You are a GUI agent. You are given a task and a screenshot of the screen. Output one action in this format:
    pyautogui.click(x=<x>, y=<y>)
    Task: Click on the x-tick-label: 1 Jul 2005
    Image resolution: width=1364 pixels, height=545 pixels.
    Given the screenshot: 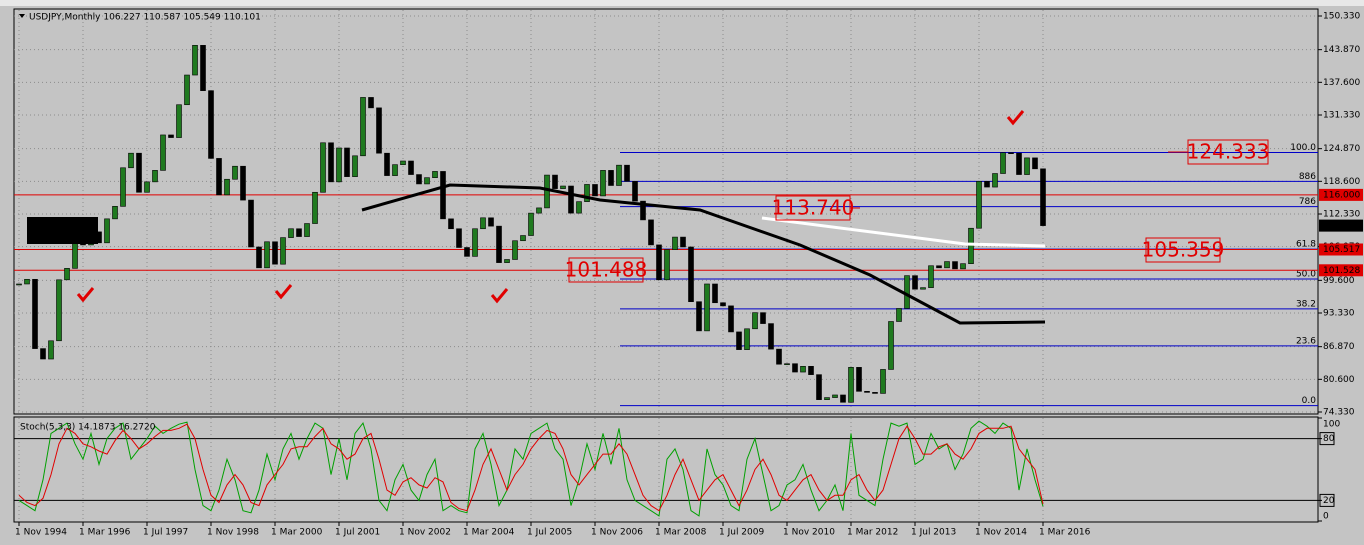 What is the action you would take?
    pyautogui.click(x=549, y=533)
    